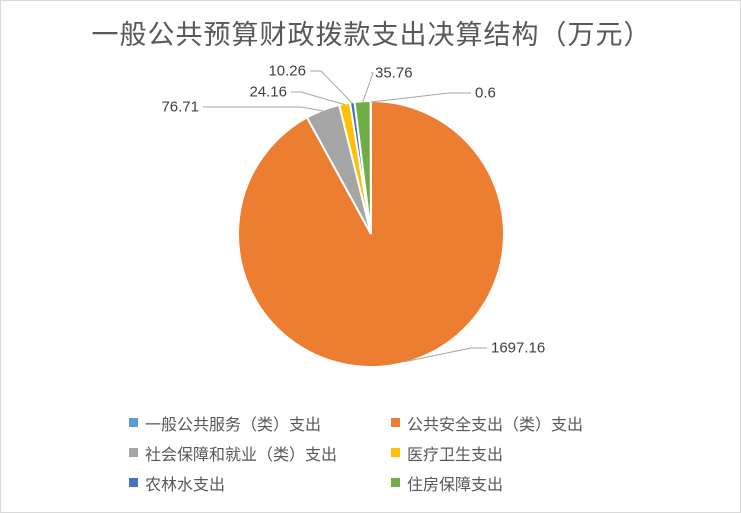 This screenshot has height=513, width=741. What do you see at coordinates (233, 424) in the screenshot?
I see `legend-label: 一般公共服务（类）支出` at bounding box center [233, 424].